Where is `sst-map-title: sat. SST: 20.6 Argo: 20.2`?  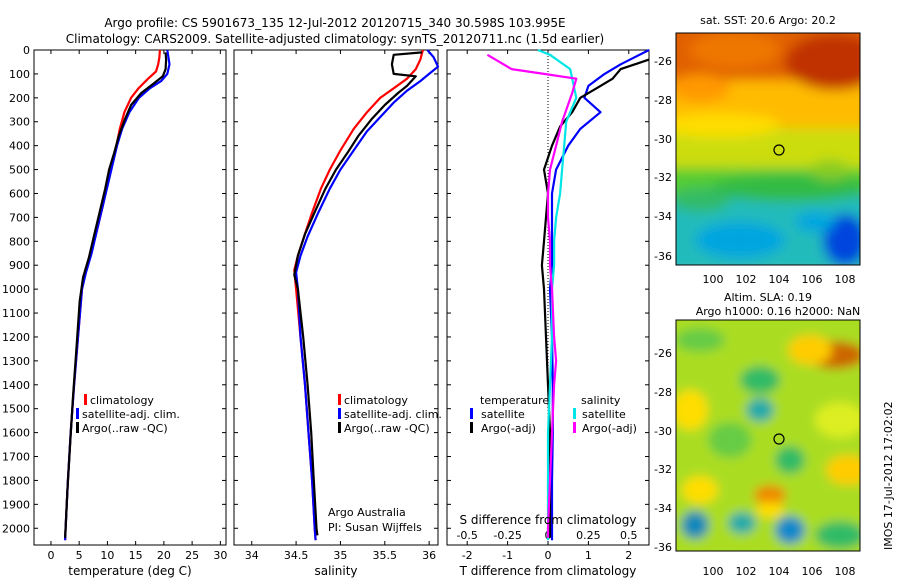 sst-map-title: sat. SST: 20.6 Argo: 20.2 is located at coordinates (768, 20).